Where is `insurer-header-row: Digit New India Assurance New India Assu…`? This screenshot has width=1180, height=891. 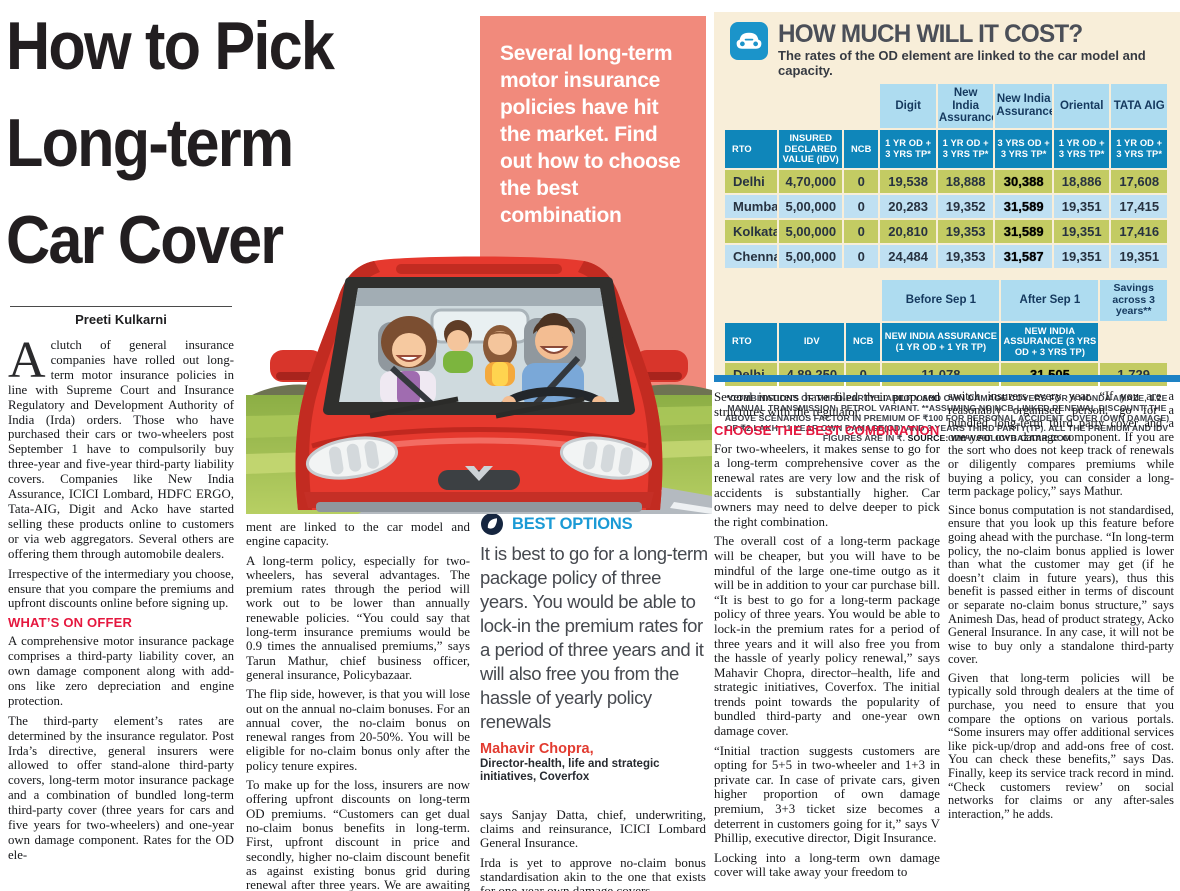
insurer-header-row: Digit New India Assurance New India Assu… is located at coordinates (946, 106).